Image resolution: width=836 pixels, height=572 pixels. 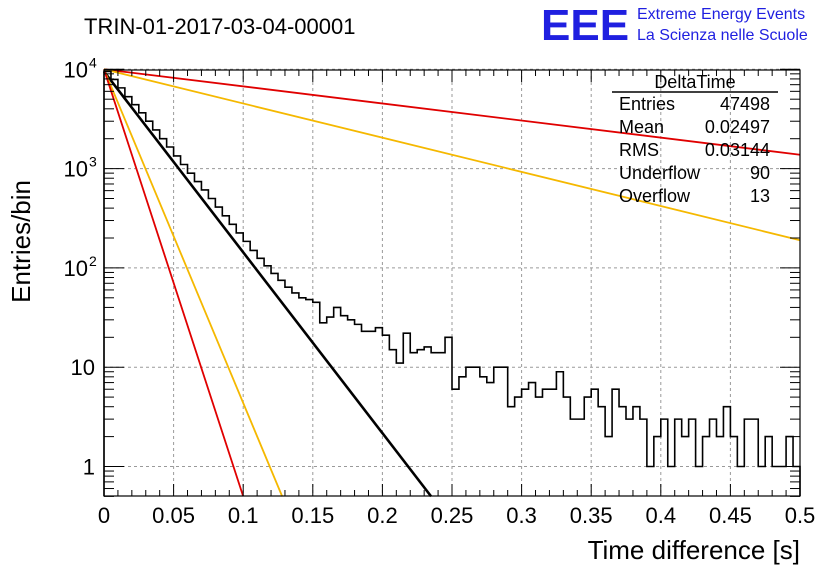 I want to click on stats-value: 13, so click(x=760, y=196).